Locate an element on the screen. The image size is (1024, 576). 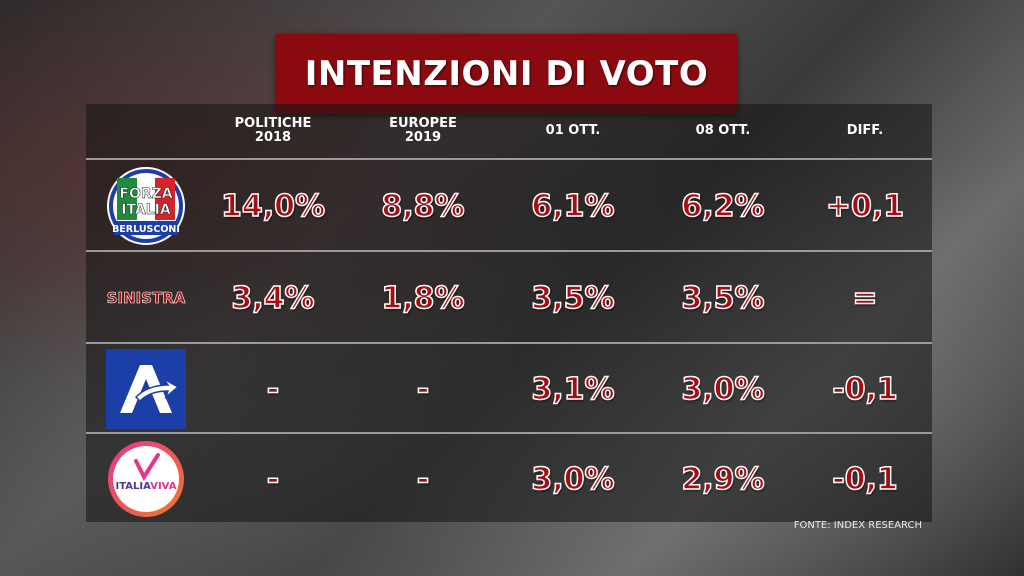
value-cell: 6,2% is located at coordinates (723, 206).